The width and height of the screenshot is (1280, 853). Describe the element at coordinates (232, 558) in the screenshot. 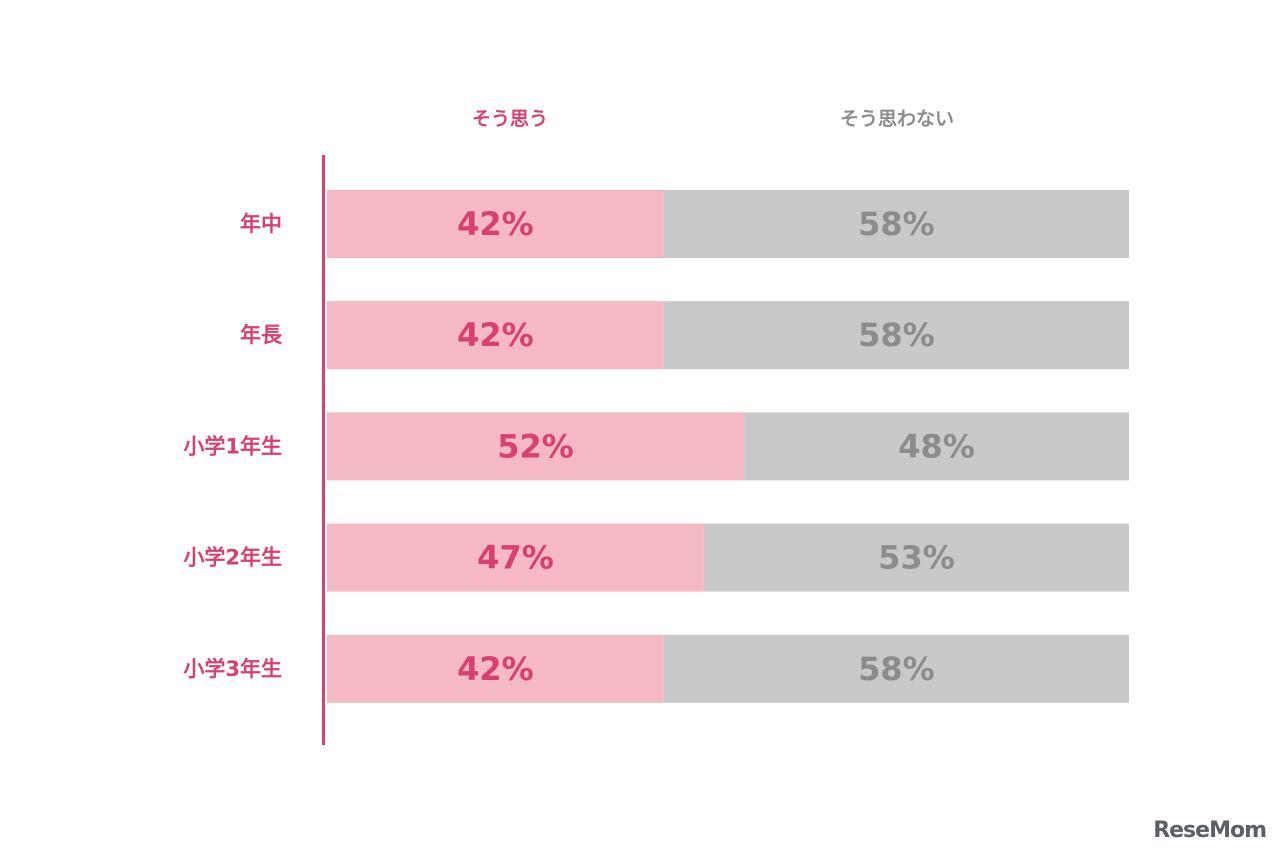

I see `category-label-3: 小学2年生` at that location.